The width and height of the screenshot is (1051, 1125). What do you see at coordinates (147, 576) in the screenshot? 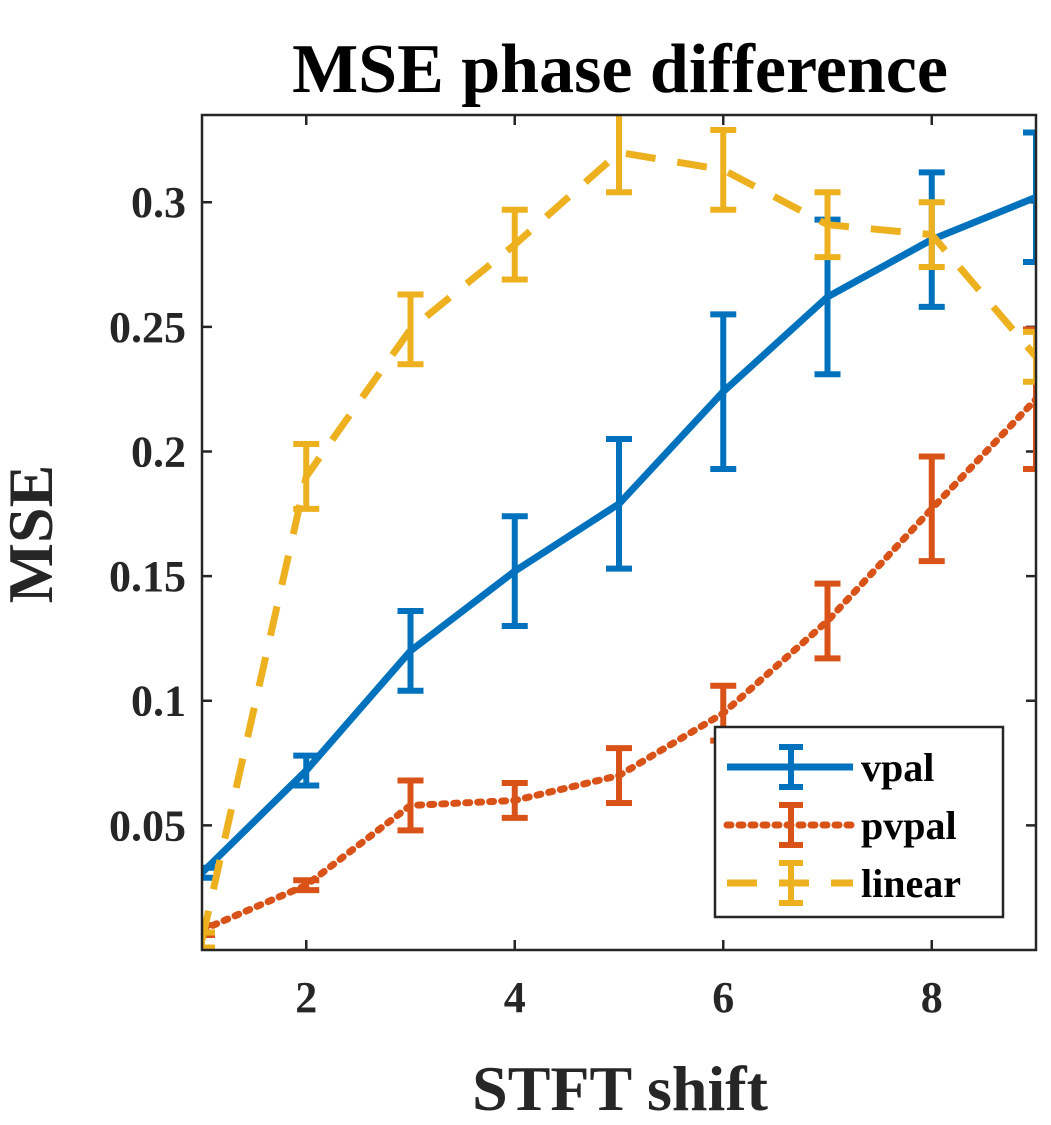
I see `y-tick-label: 0.15` at bounding box center [147, 576].